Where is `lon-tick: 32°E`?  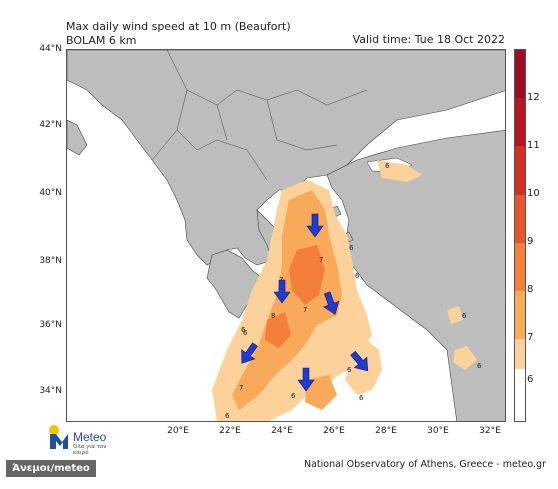
lon-tick: 32°E is located at coordinates (490, 431).